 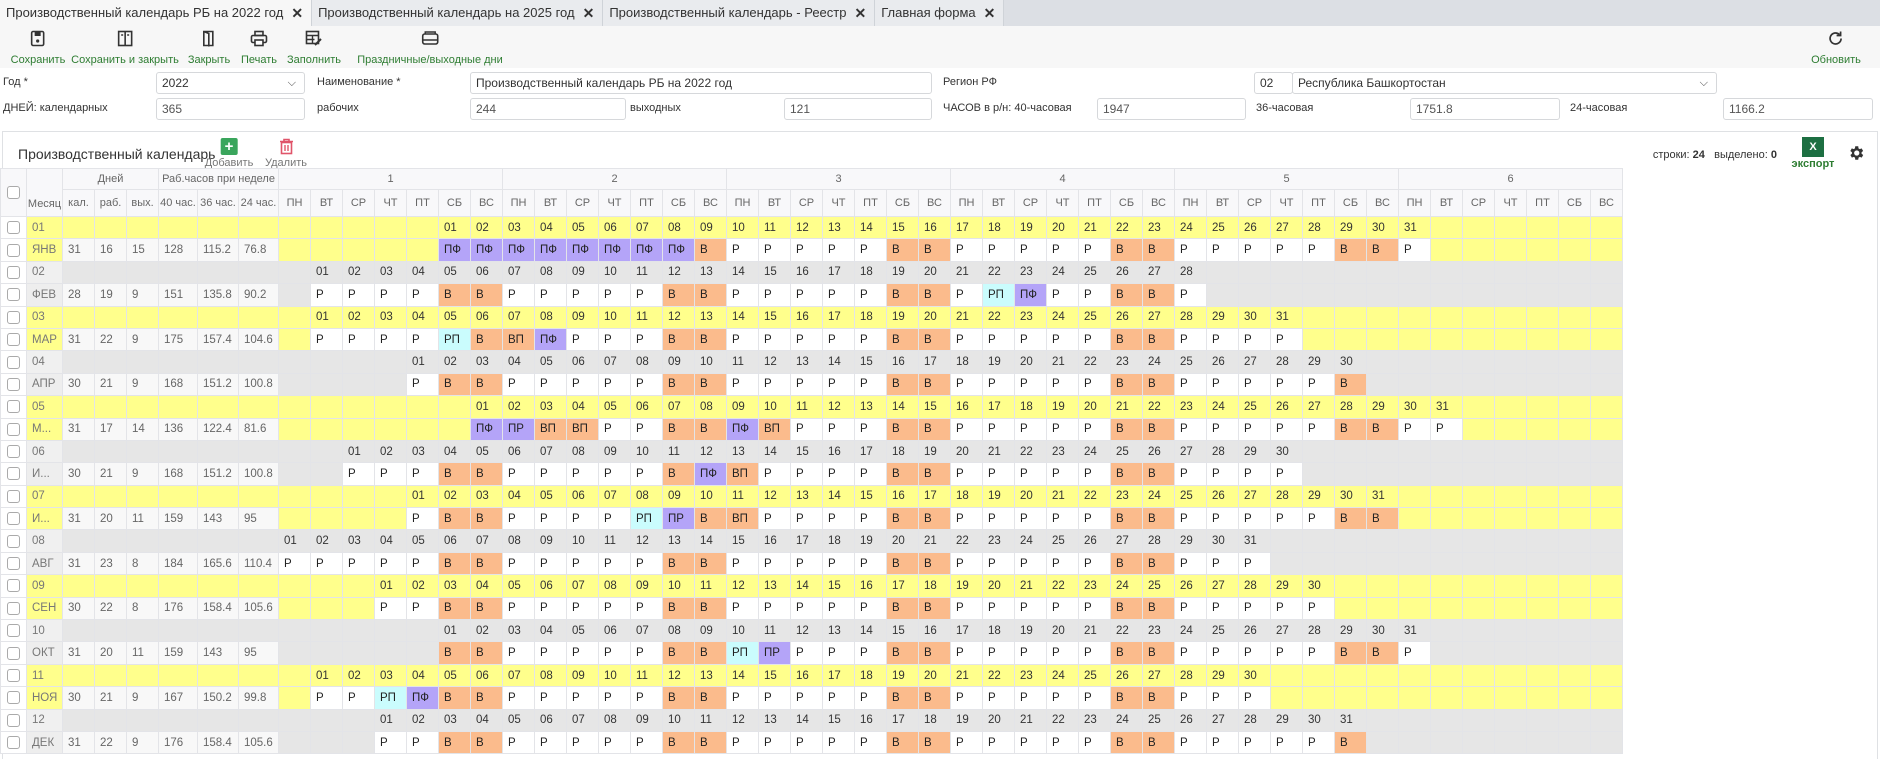 What do you see at coordinates (110, 203) in the screenshot?
I see `rab-header: раб.` at bounding box center [110, 203].